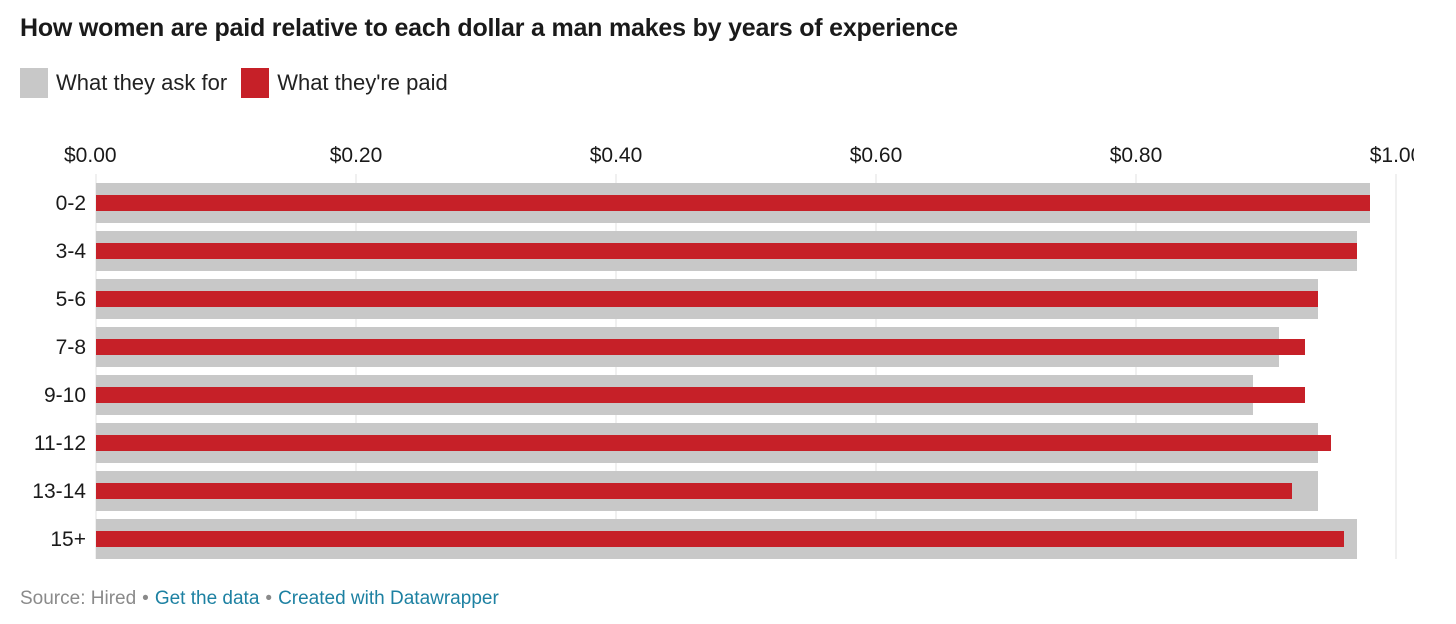  I want to click on source-text: Source: Hired, so click(78, 598).